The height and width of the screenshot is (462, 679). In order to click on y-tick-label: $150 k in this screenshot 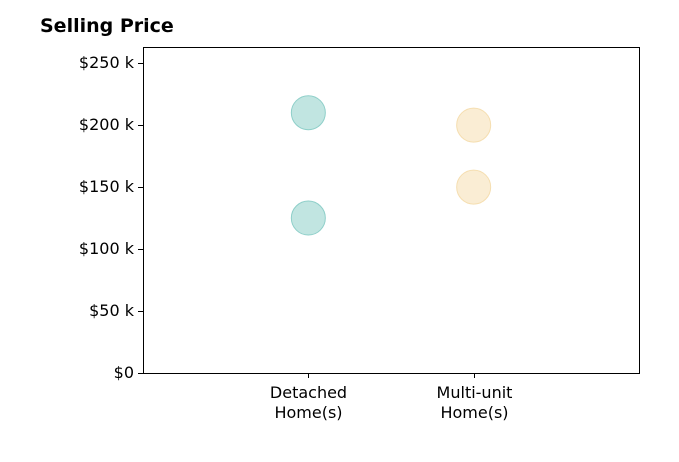, I will do `click(107, 186)`.